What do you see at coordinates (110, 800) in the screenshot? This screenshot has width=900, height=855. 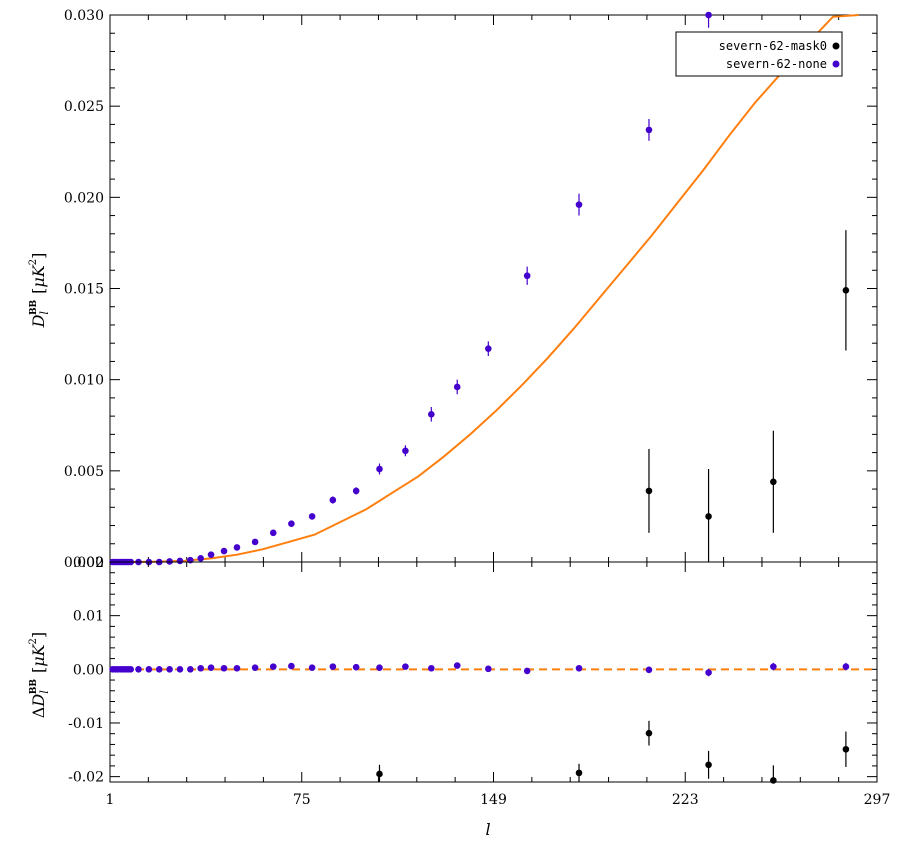 I see `x-tick-label: 1` at bounding box center [110, 800].